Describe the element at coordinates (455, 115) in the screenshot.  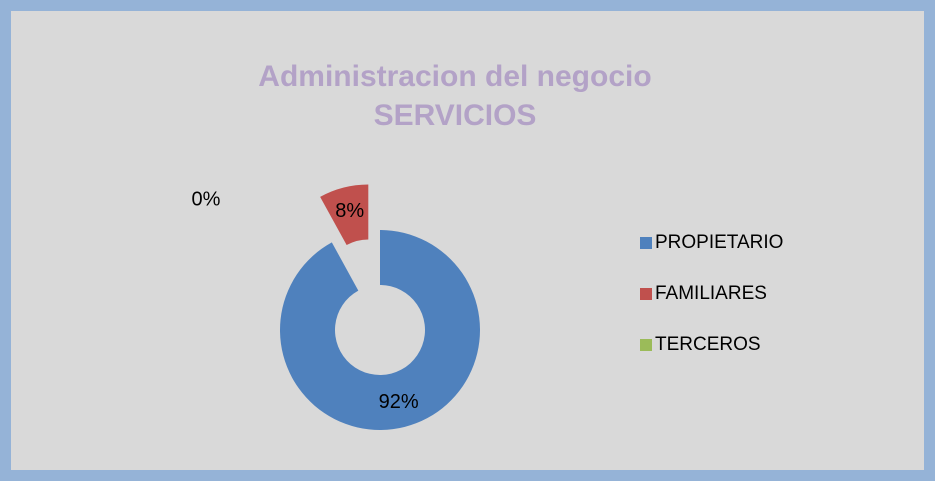
I see `chart-title: SERVICIOS` at that location.